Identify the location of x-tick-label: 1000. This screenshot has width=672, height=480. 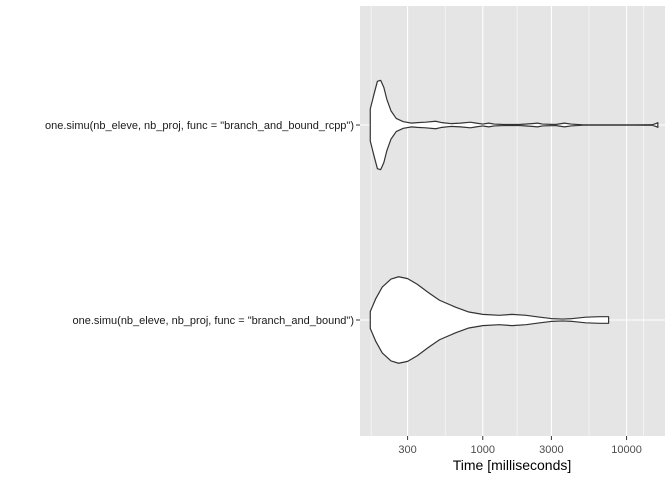
(483, 450).